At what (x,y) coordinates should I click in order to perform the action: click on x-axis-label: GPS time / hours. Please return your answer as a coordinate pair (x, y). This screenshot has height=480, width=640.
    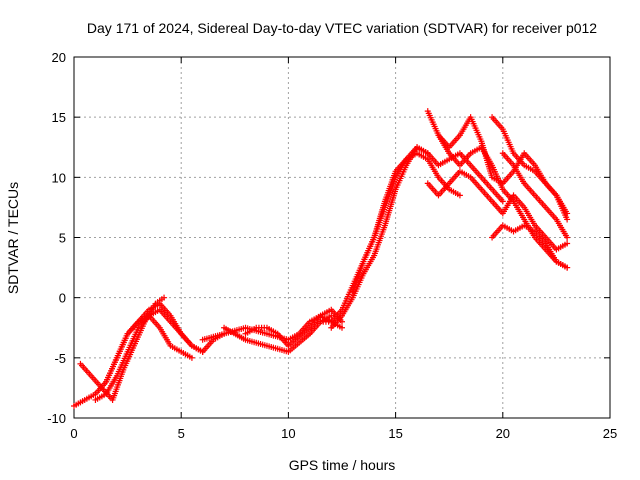
    Looking at the image, I should click on (342, 465).